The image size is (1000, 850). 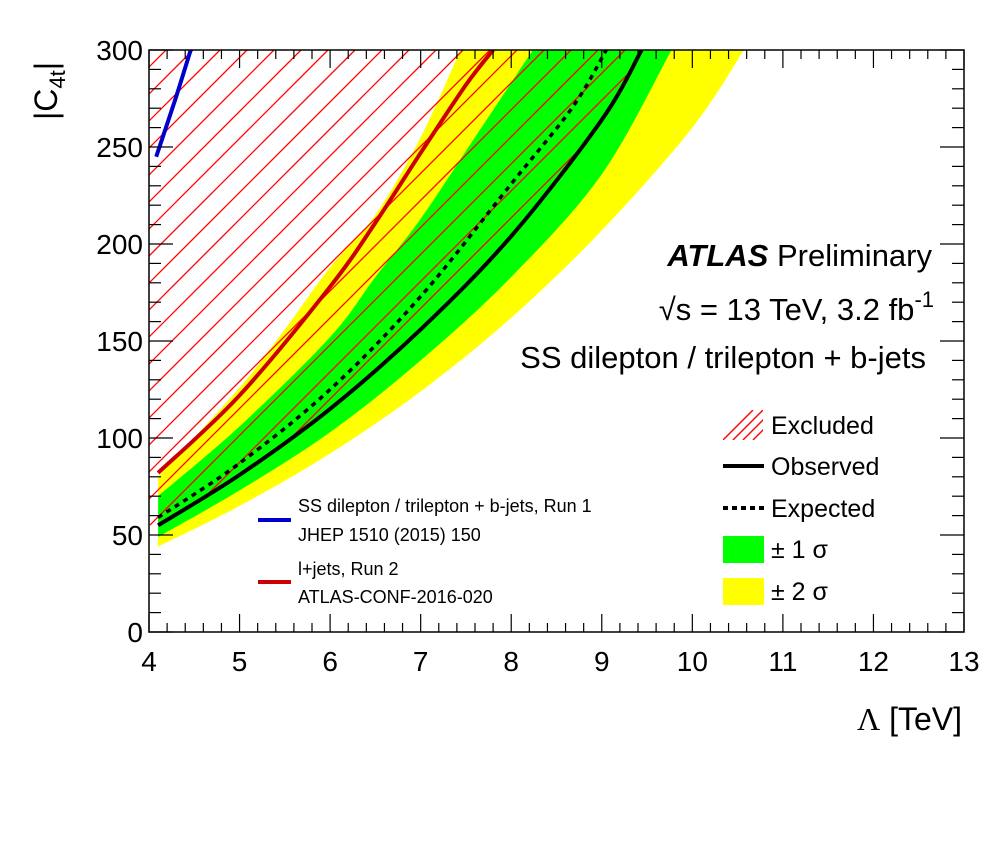 I want to click on x-tick-label: 9, so click(x=602, y=661).